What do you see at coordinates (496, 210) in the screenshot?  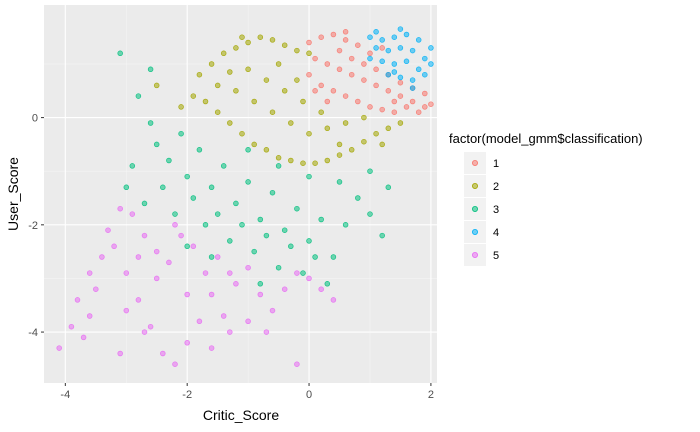 I see `legend-label-3: 3` at bounding box center [496, 210].